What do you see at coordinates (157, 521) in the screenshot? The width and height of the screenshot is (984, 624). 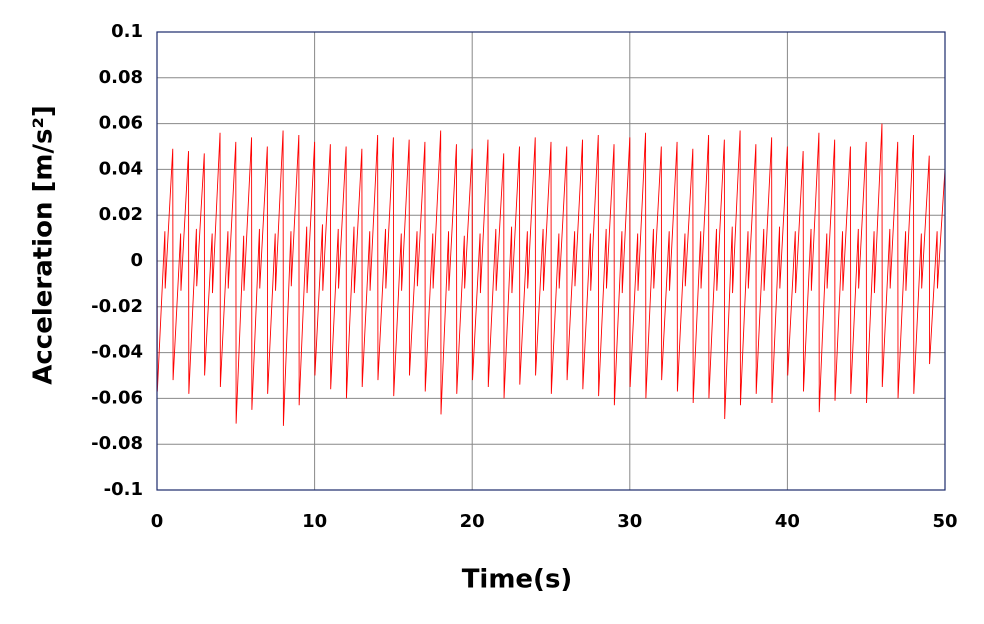 I see `x-tick-label: 0` at bounding box center [157, 521].